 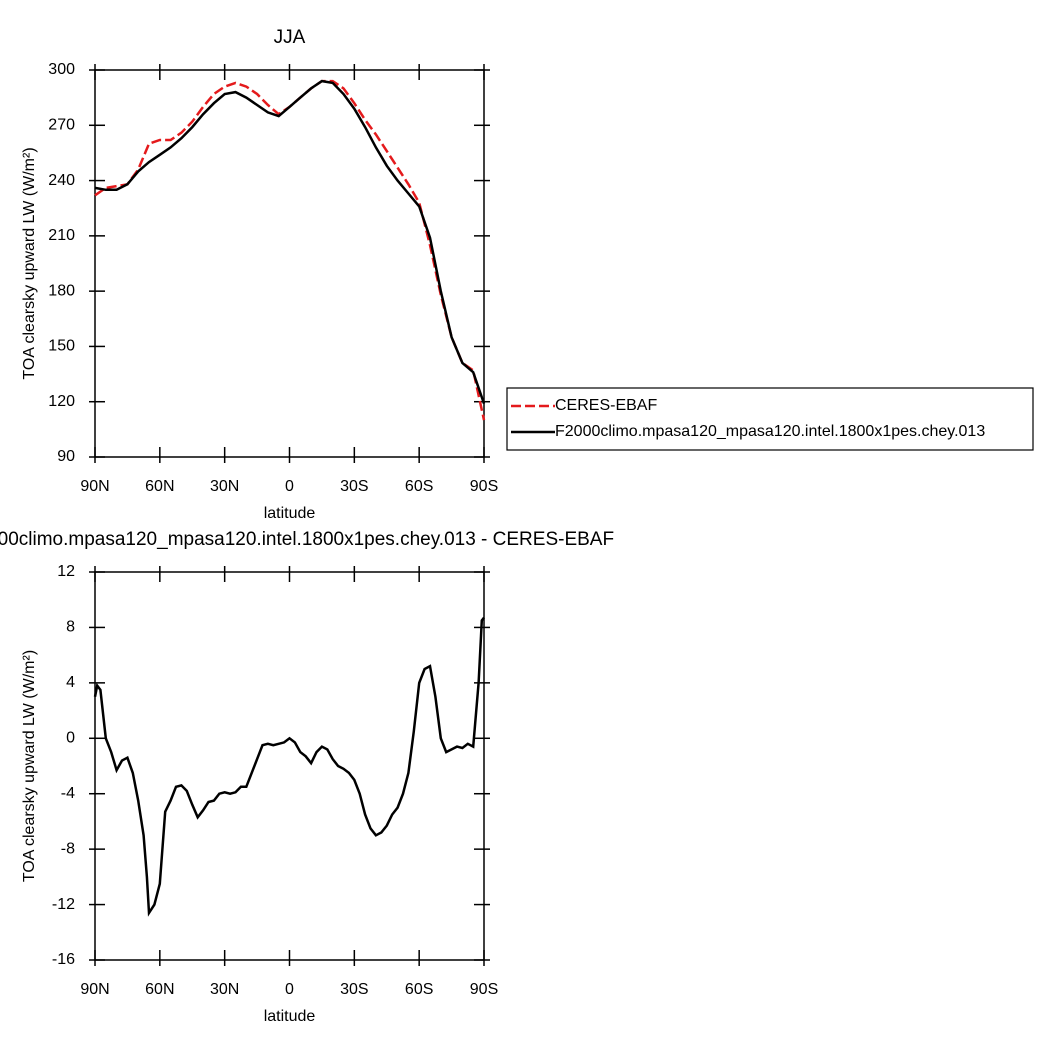 What do you see at coordinates (63, 904) in the screenshot?
I see `y-tick-label: -12` at bounding box center [63, 904].